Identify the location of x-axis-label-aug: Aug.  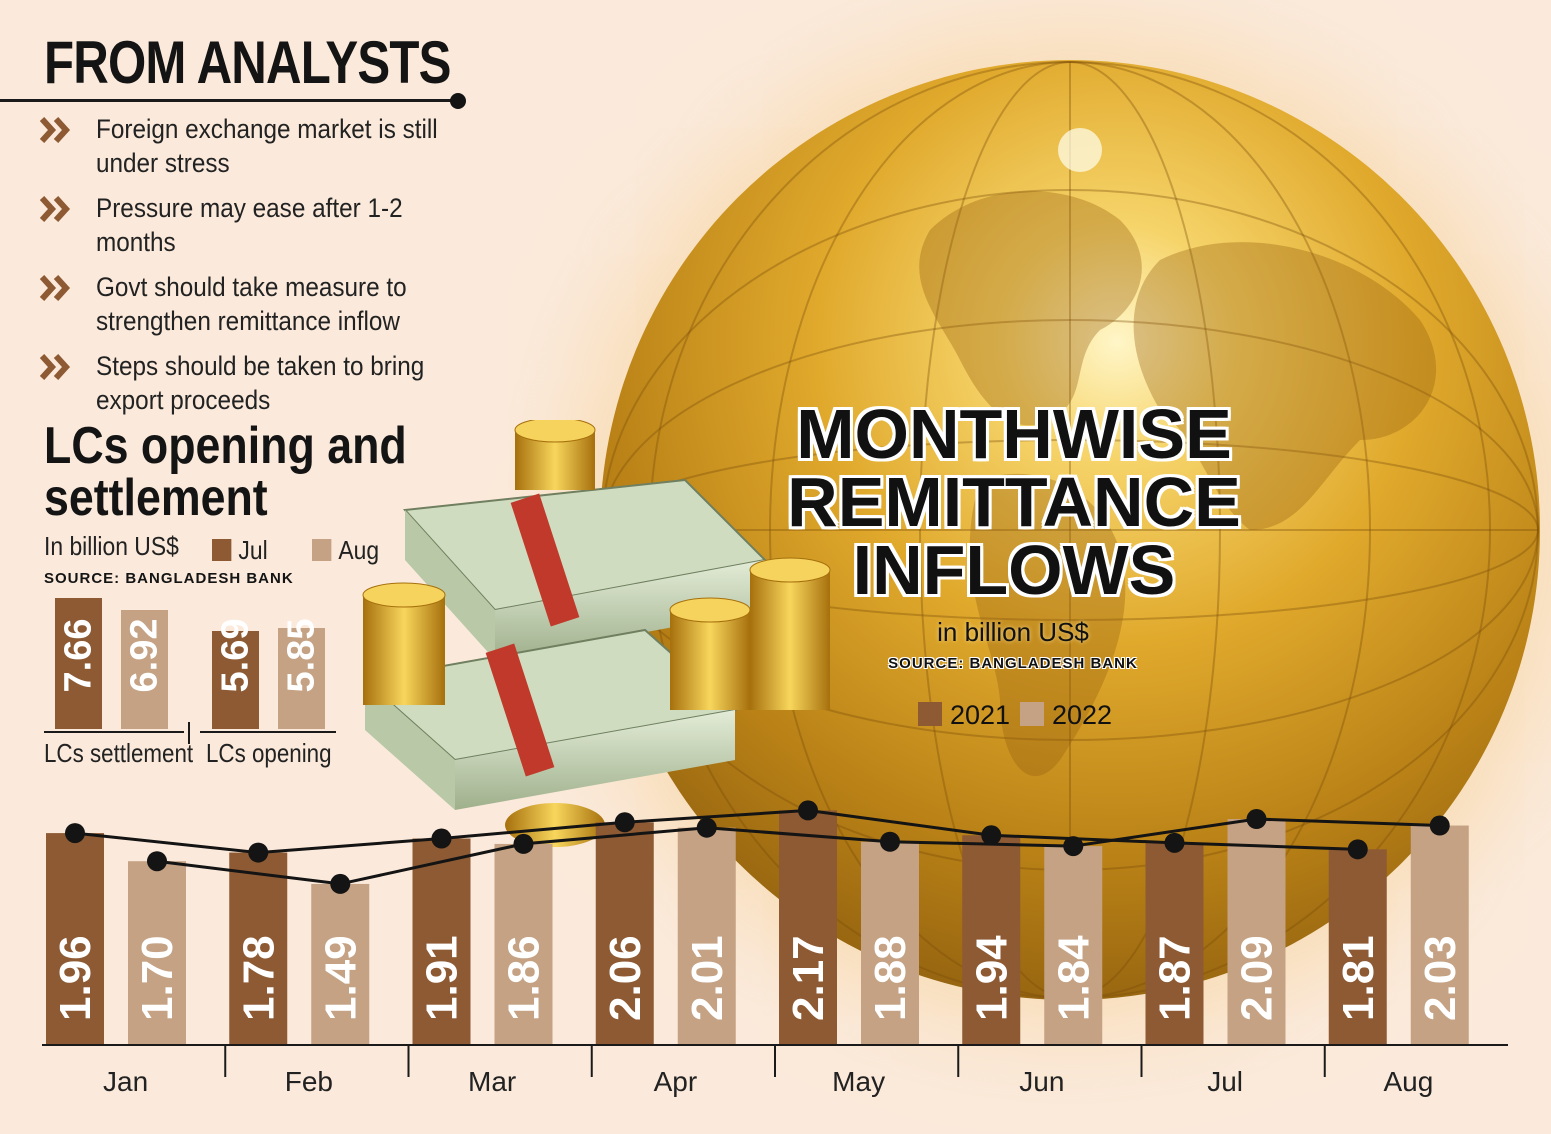
(1408, 1081).